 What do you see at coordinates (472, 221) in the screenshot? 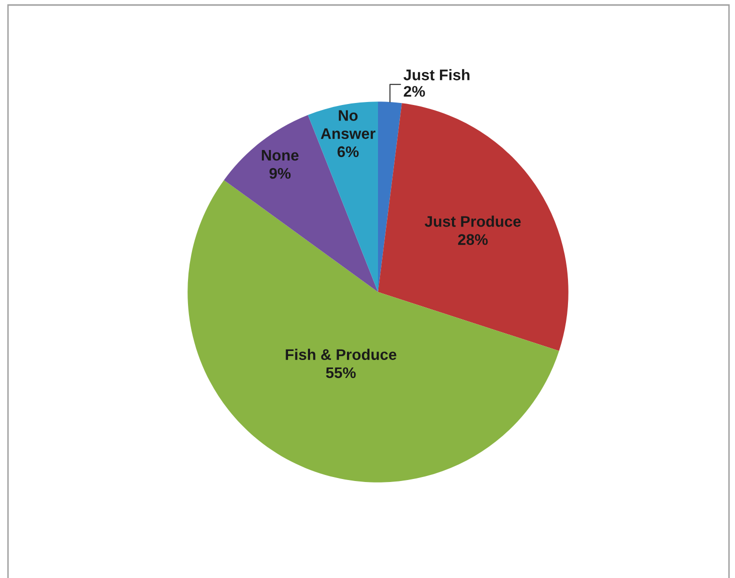
I see `slice-label: Just Produce` at bounding box center [472, 221].